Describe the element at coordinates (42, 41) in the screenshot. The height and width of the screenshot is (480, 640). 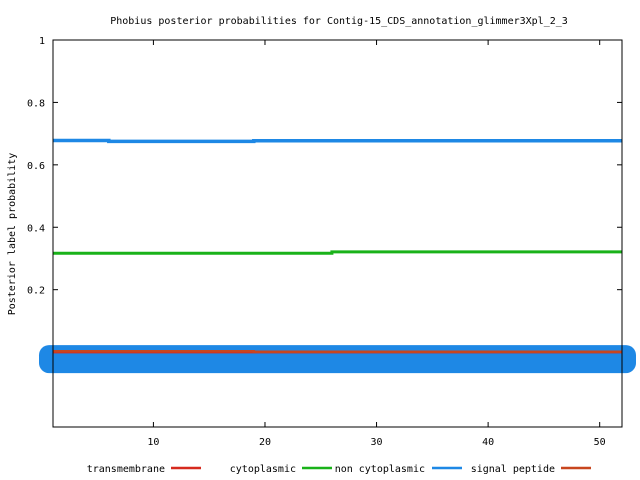
I see `y-tick-label: 1` at that location.